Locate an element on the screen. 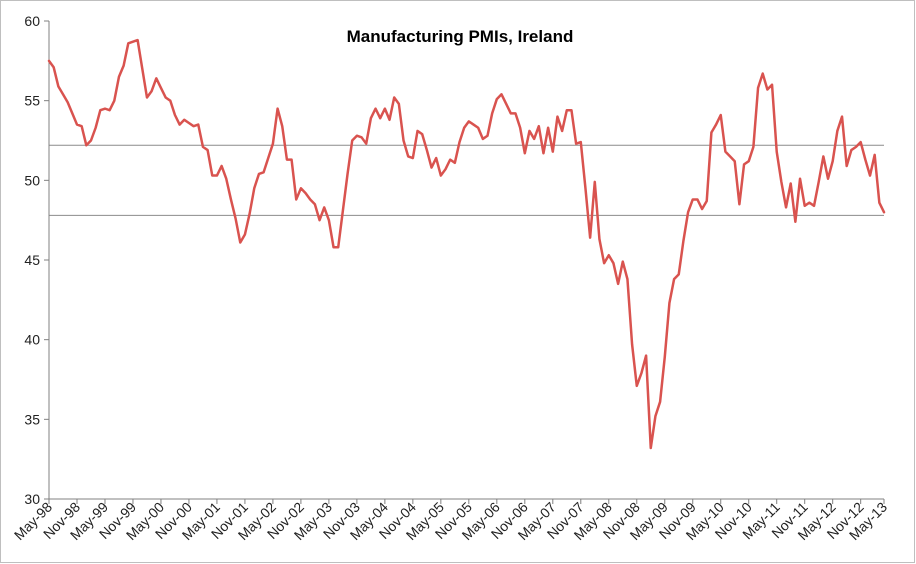 Image resolution: width=916 pixels, height=564 pixels. chart-title: Manufacturing PMIs, Ireland is located at coordinates (460, 36).